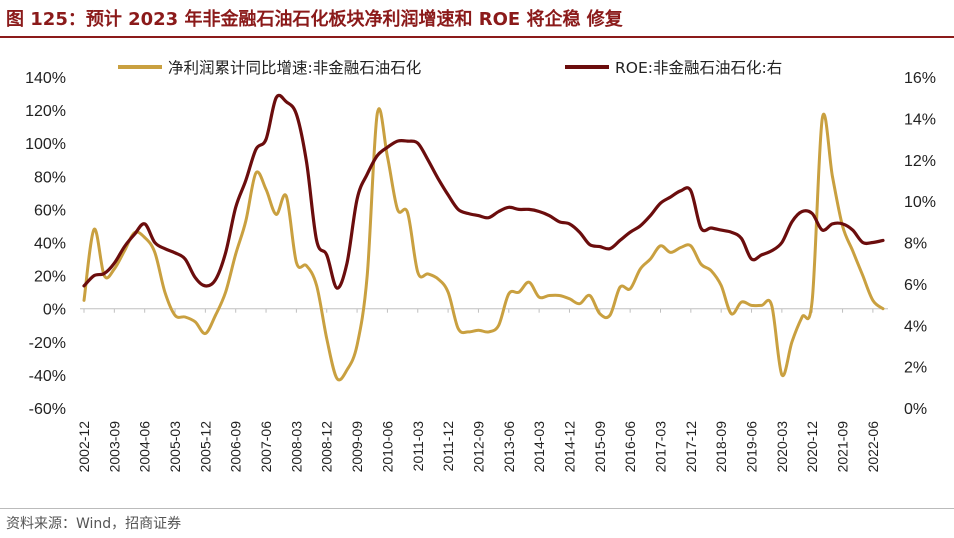 The width and height of the screenshot is (954, 538). Describe the element at coordinates (569, 447) in the screenshot. I see `x-tick-label: 2014-12` at that location.